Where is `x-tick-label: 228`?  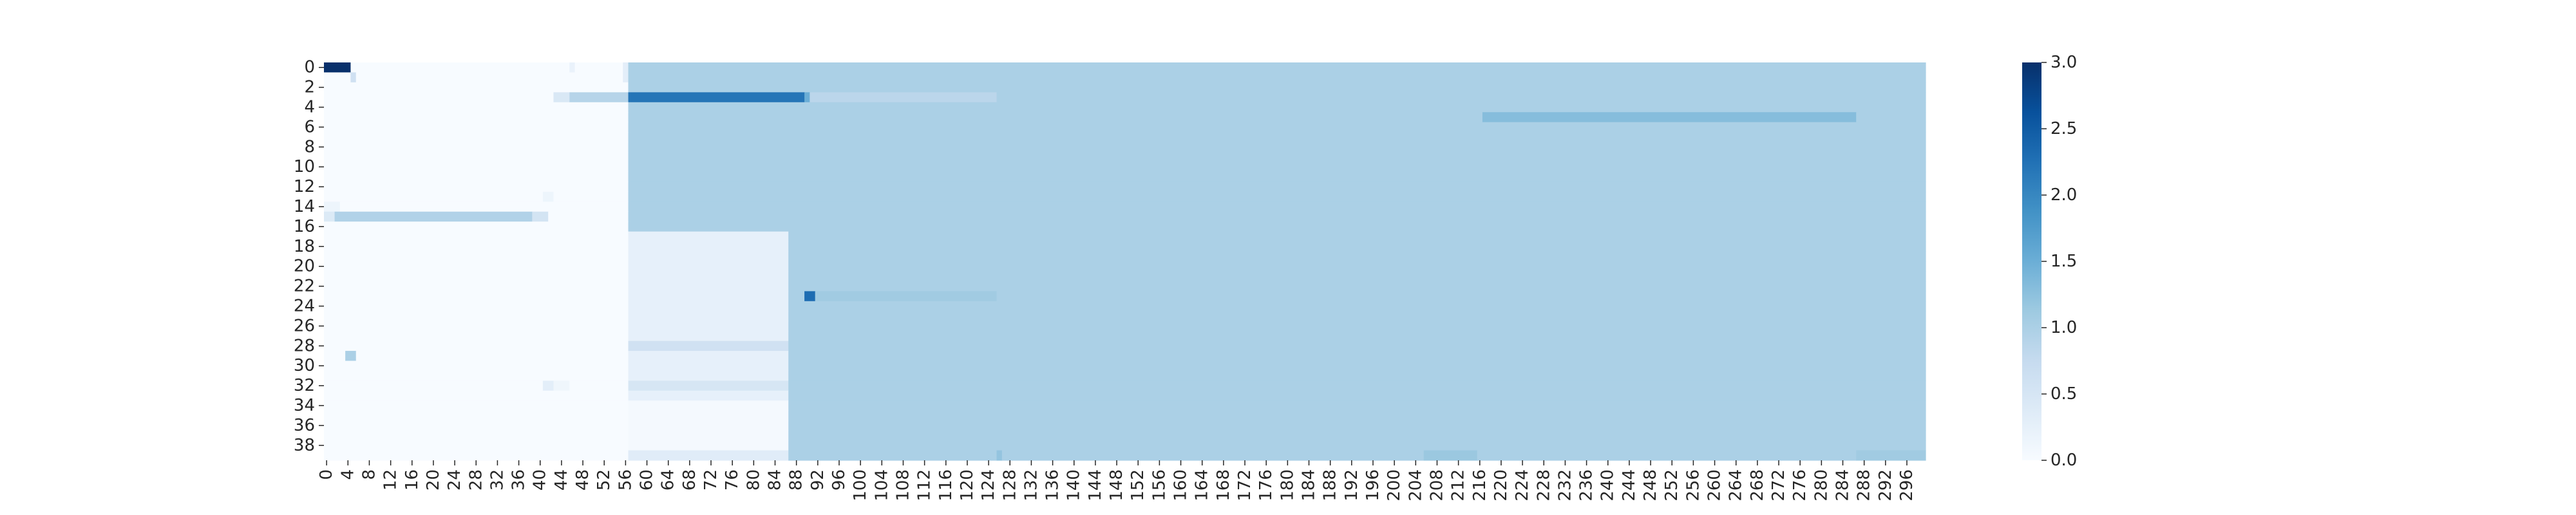 x-tick-label: 228 is located at coordinates (1543, 485).